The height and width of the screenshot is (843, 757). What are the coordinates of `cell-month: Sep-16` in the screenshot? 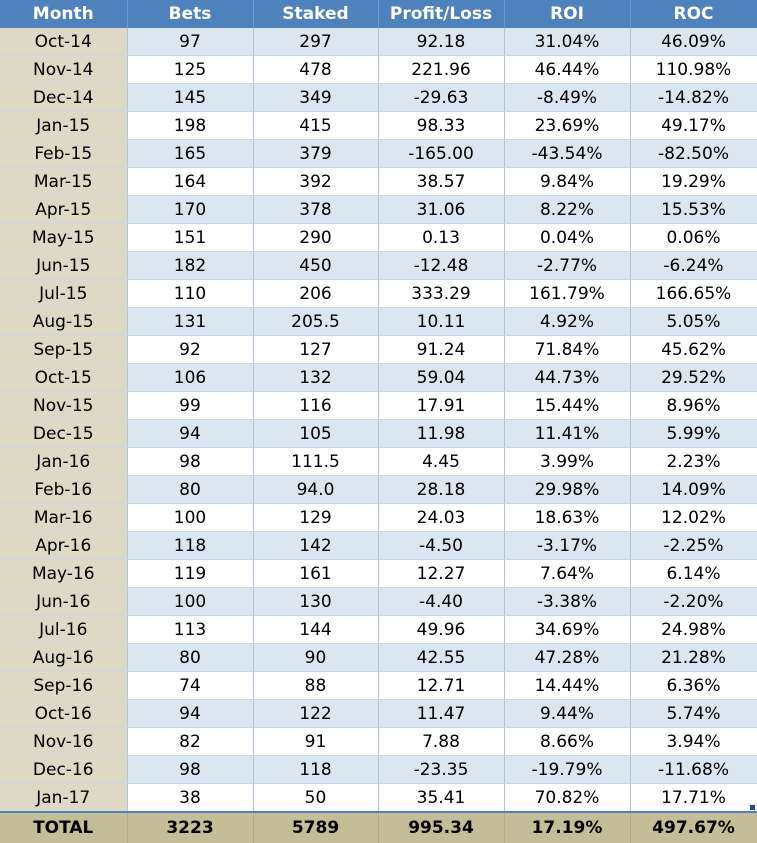 It's located at (64, 685).